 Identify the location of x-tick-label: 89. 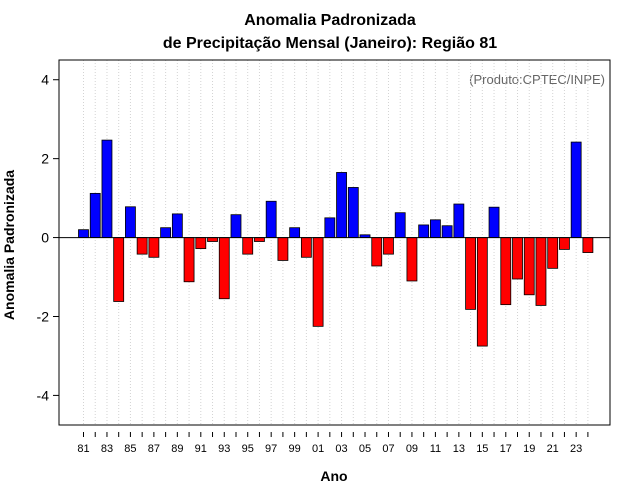
(177, 449).